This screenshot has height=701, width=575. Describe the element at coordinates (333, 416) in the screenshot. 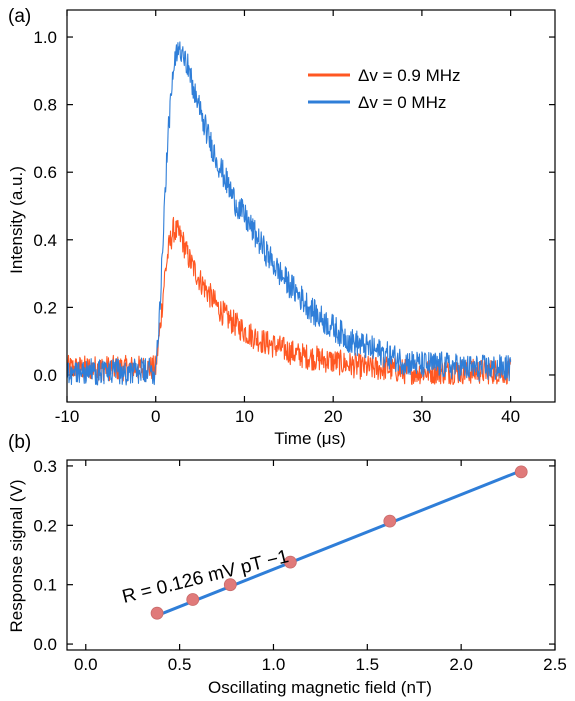

I see `x-tick-label: 20` at that location.